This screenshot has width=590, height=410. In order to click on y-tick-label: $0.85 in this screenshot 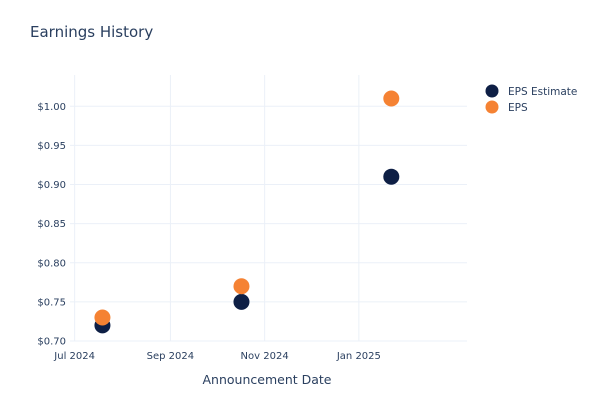, I will do `click(51, 224)`.